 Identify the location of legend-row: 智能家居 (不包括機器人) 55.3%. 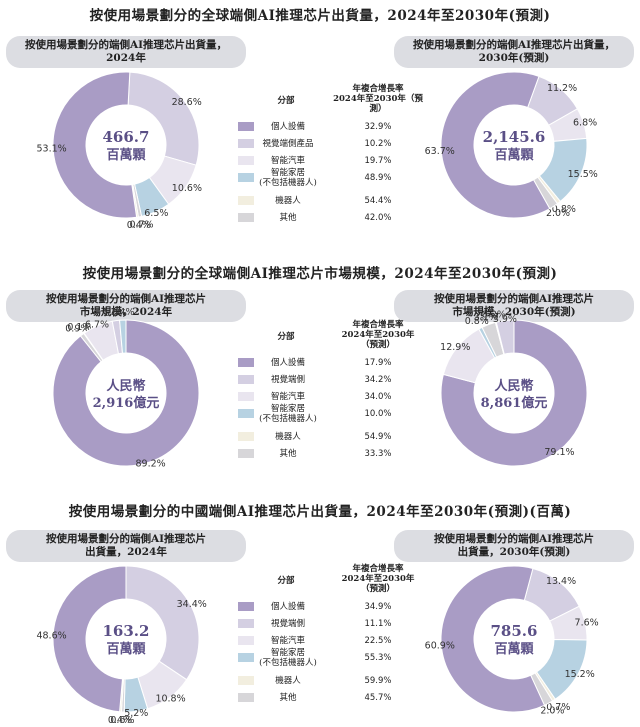
(338, 659).